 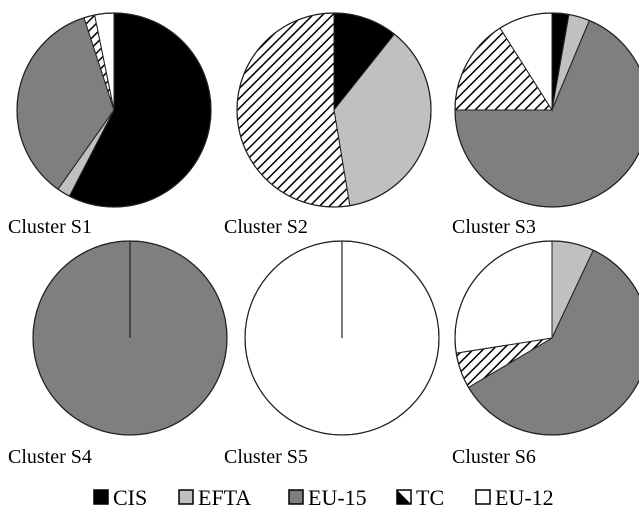 I want to click on pie-slice-s6-eu12, so click(x=503, y=297).